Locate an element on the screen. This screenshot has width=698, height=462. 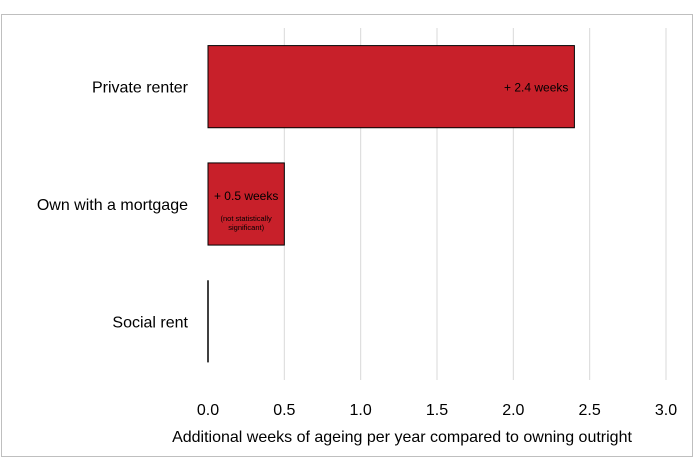
category-label: Private renter is located at coordinates (140, 88).